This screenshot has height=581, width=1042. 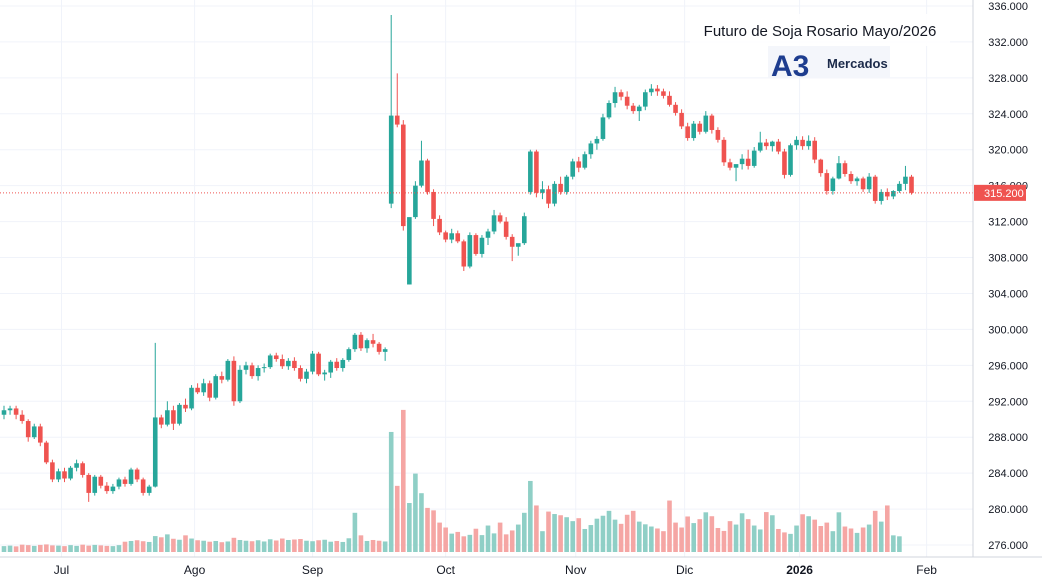 What do you see at coordinates (799, 570) in the screenshot?
I see `x-tick-label: 2026` at bounding box center [799, 570].